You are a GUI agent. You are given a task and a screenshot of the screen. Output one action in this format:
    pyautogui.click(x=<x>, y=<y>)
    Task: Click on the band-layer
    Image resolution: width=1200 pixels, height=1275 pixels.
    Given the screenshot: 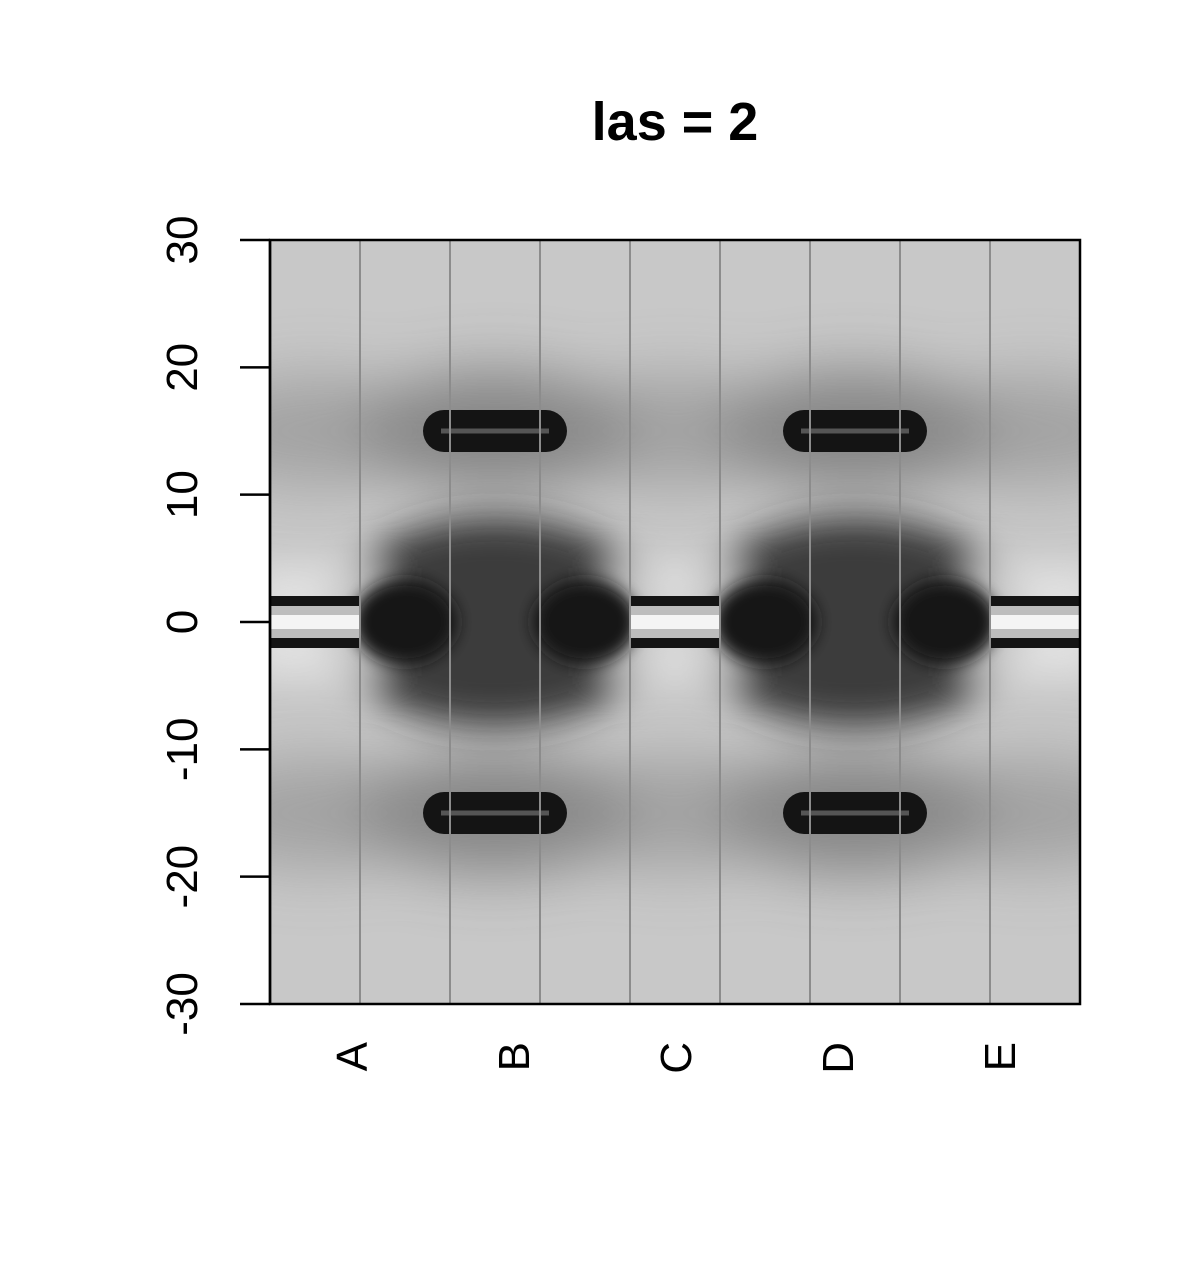 What is the action you would take?
    pyautogui.click(x=675, y=622)
    